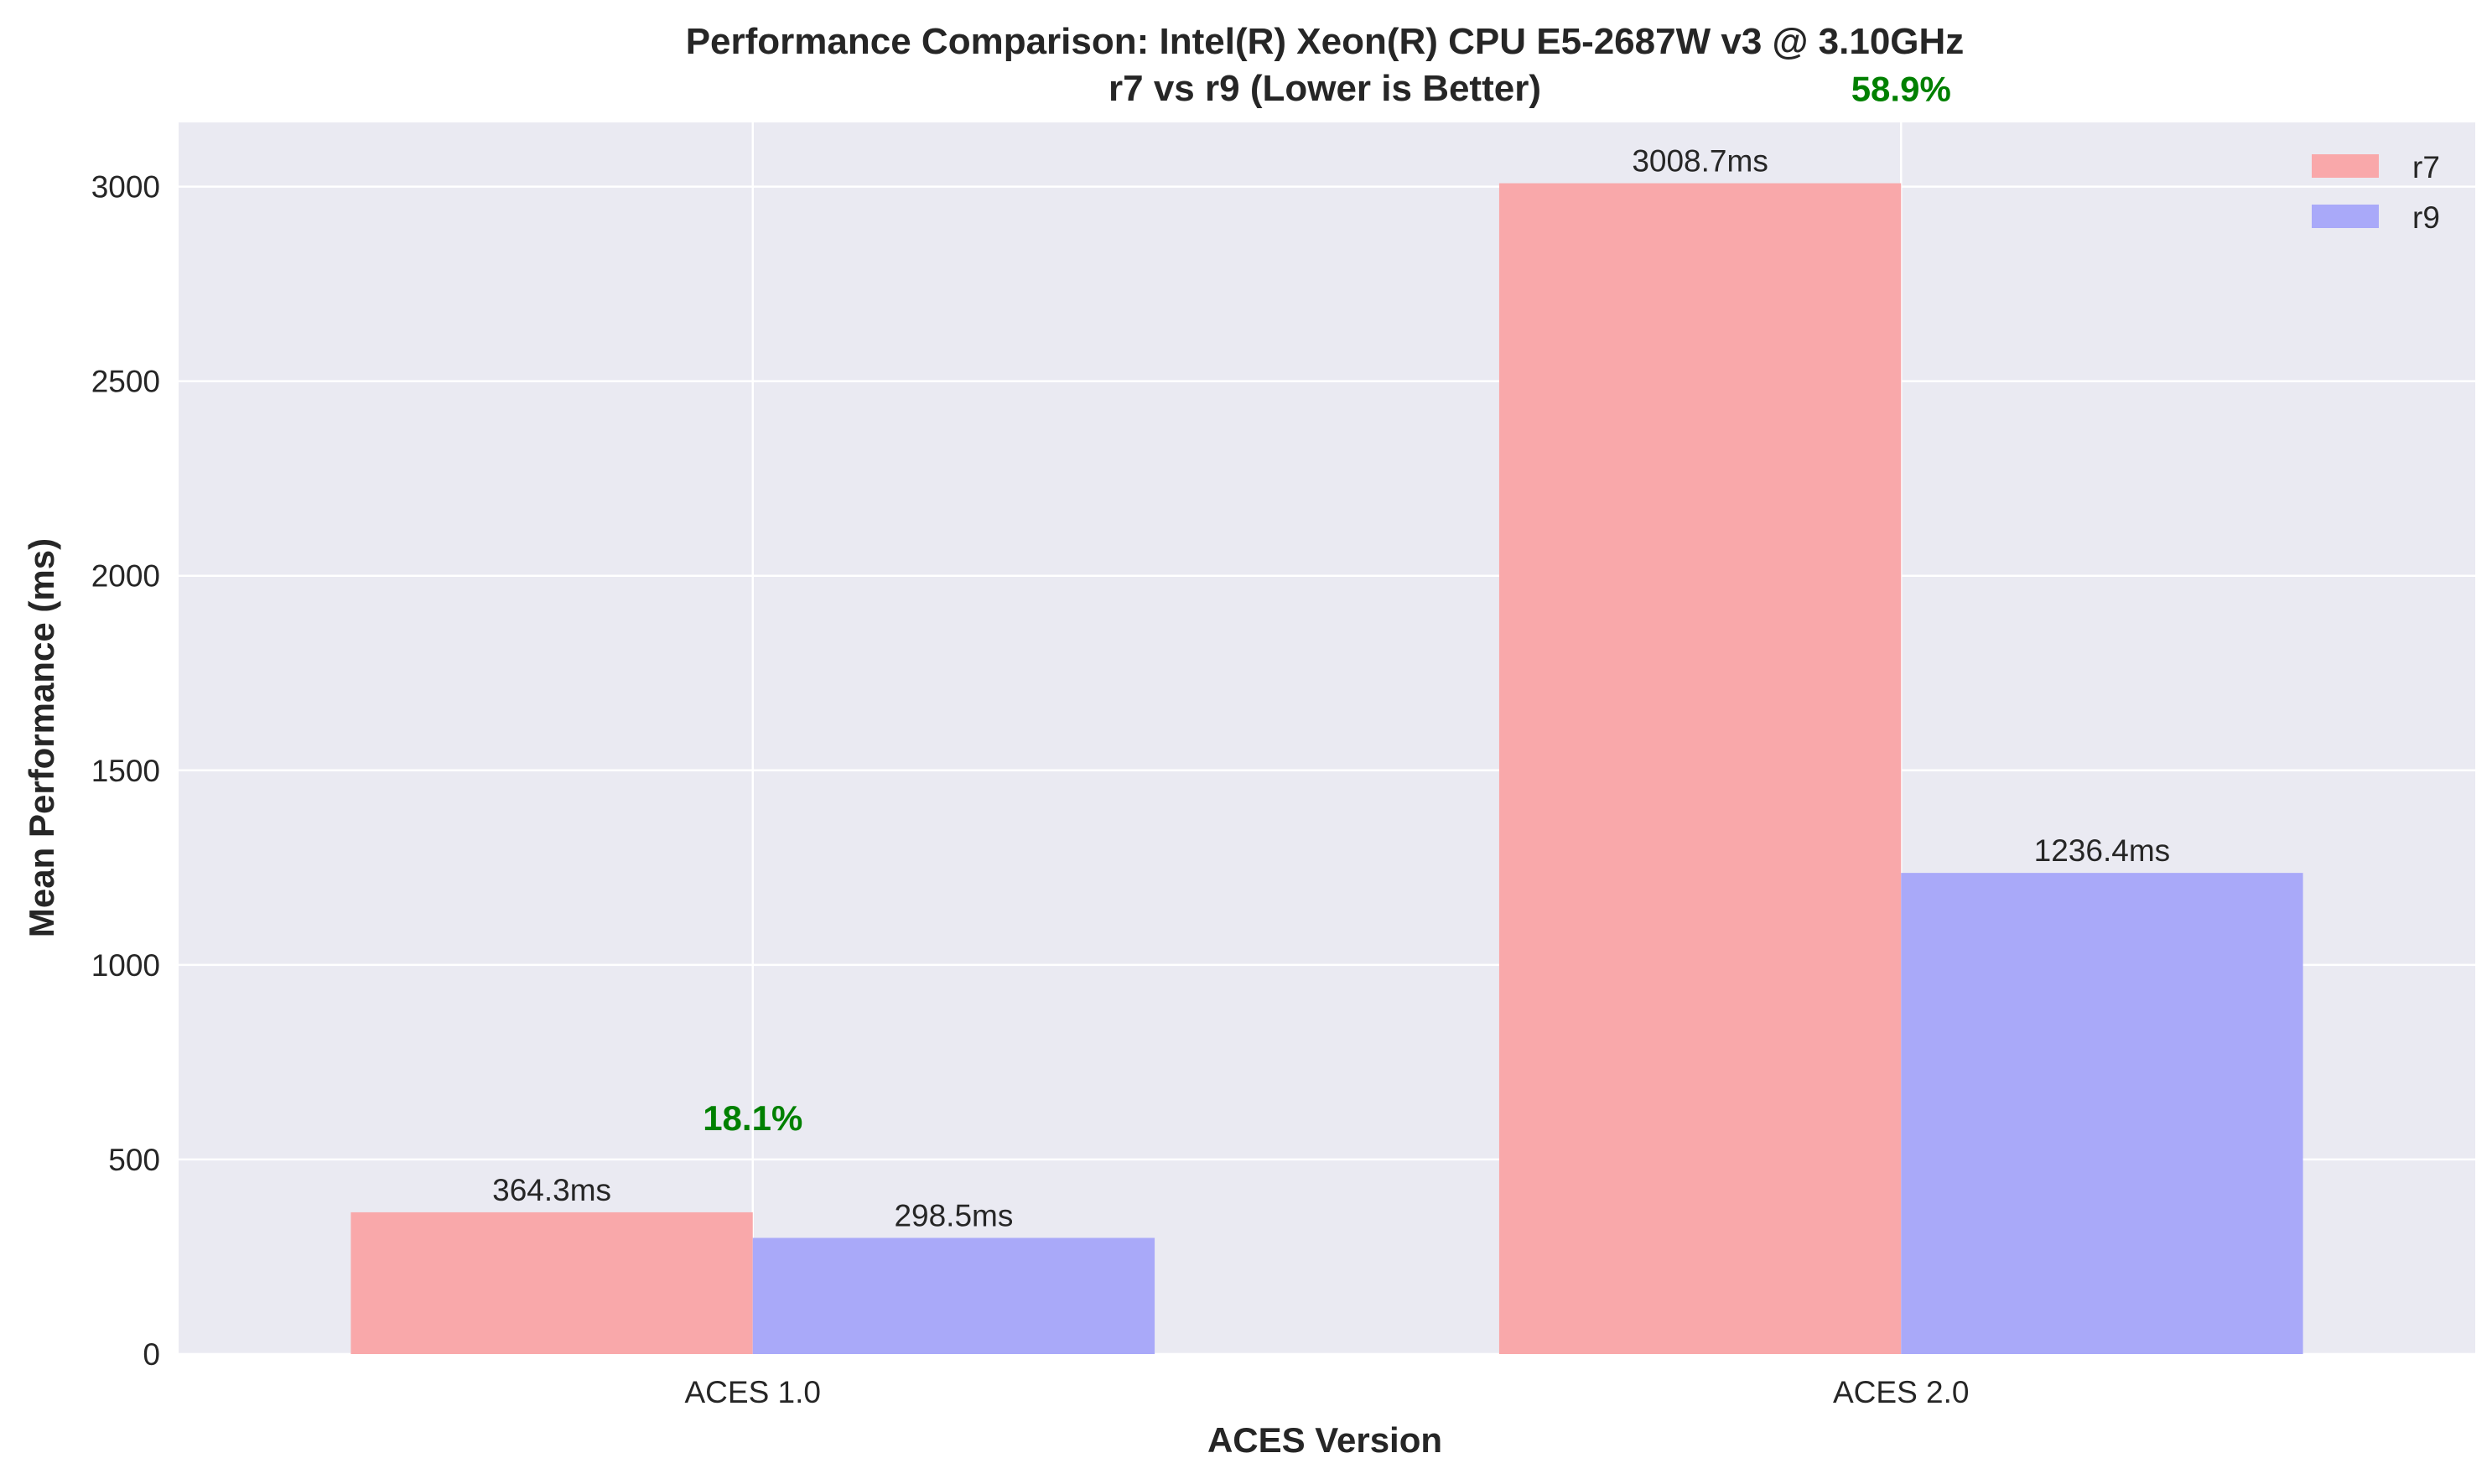  Describe the element at coordinates (1324, 88) in the screenshot. I see `chart-subtitle: r7 vs r9 (Lower is Better)` at that location.